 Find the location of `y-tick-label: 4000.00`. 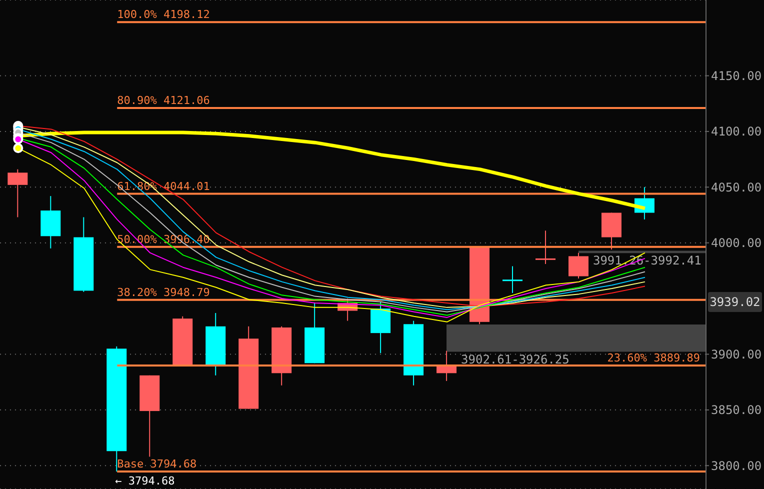

y-tick-label: 4000.00 is located at coordinates (736, 243).